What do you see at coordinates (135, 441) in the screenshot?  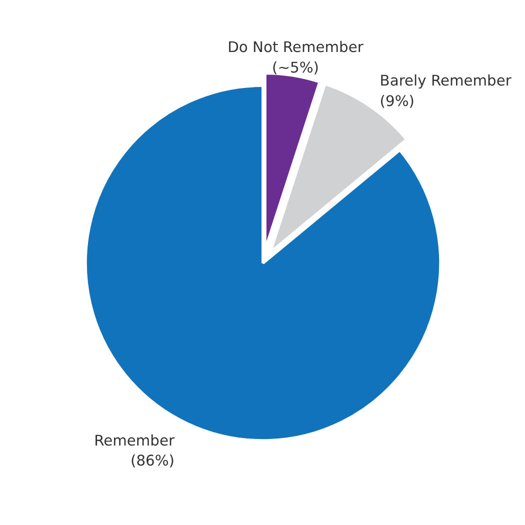 I see `slice-label: Remember` at bounding box center [135, 441].